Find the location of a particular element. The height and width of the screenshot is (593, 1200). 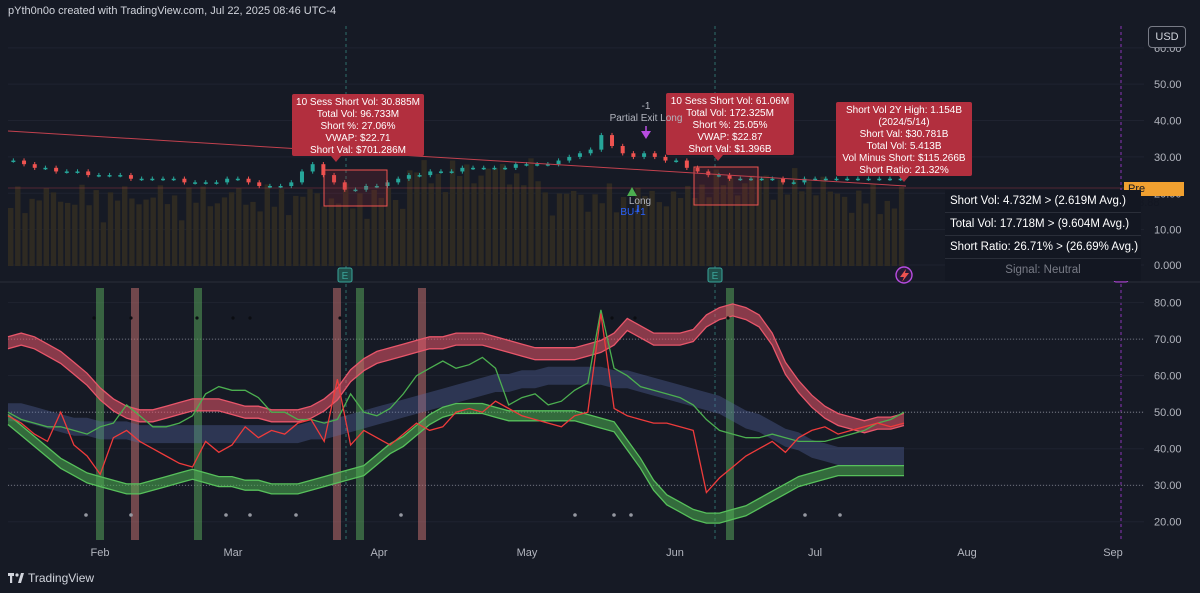

long-label: Long is located at coordinates (640, 201).